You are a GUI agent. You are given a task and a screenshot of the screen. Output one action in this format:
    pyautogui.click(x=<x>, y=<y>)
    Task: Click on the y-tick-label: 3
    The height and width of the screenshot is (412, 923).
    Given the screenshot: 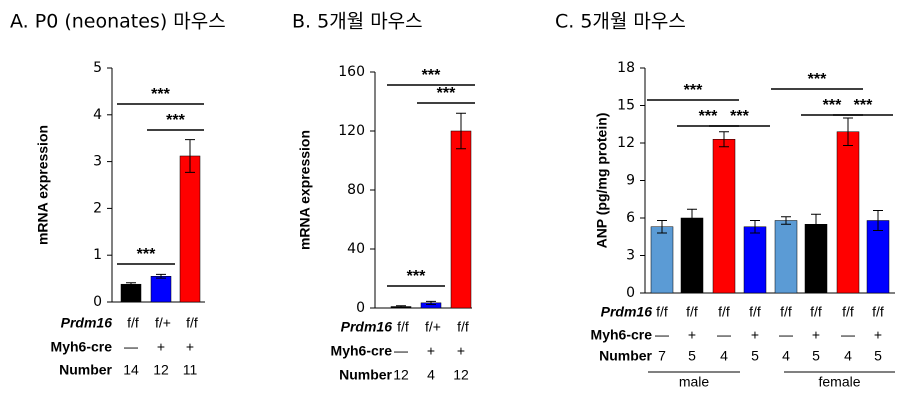 What is the action you would take?
    pyautogui.click(x=97, y=162)
    